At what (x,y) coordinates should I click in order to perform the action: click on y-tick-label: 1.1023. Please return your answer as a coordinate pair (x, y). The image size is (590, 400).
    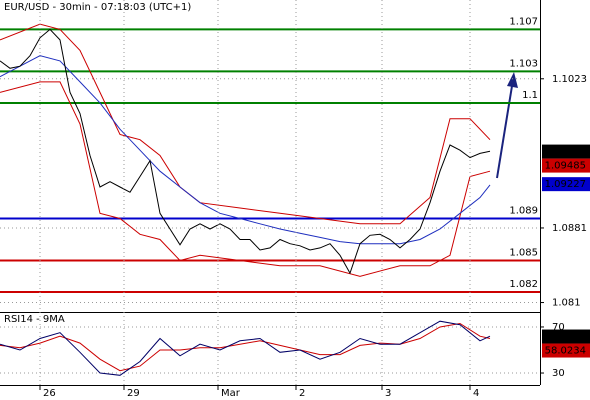
    Looking at the image, I should click on (569, 79).